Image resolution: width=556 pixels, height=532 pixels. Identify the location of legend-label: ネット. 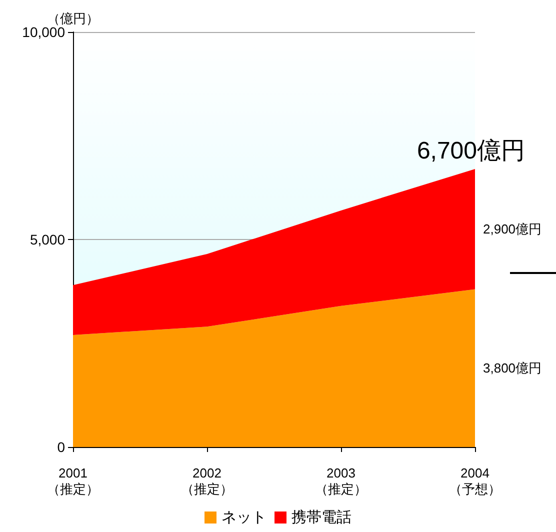
(244, 517).